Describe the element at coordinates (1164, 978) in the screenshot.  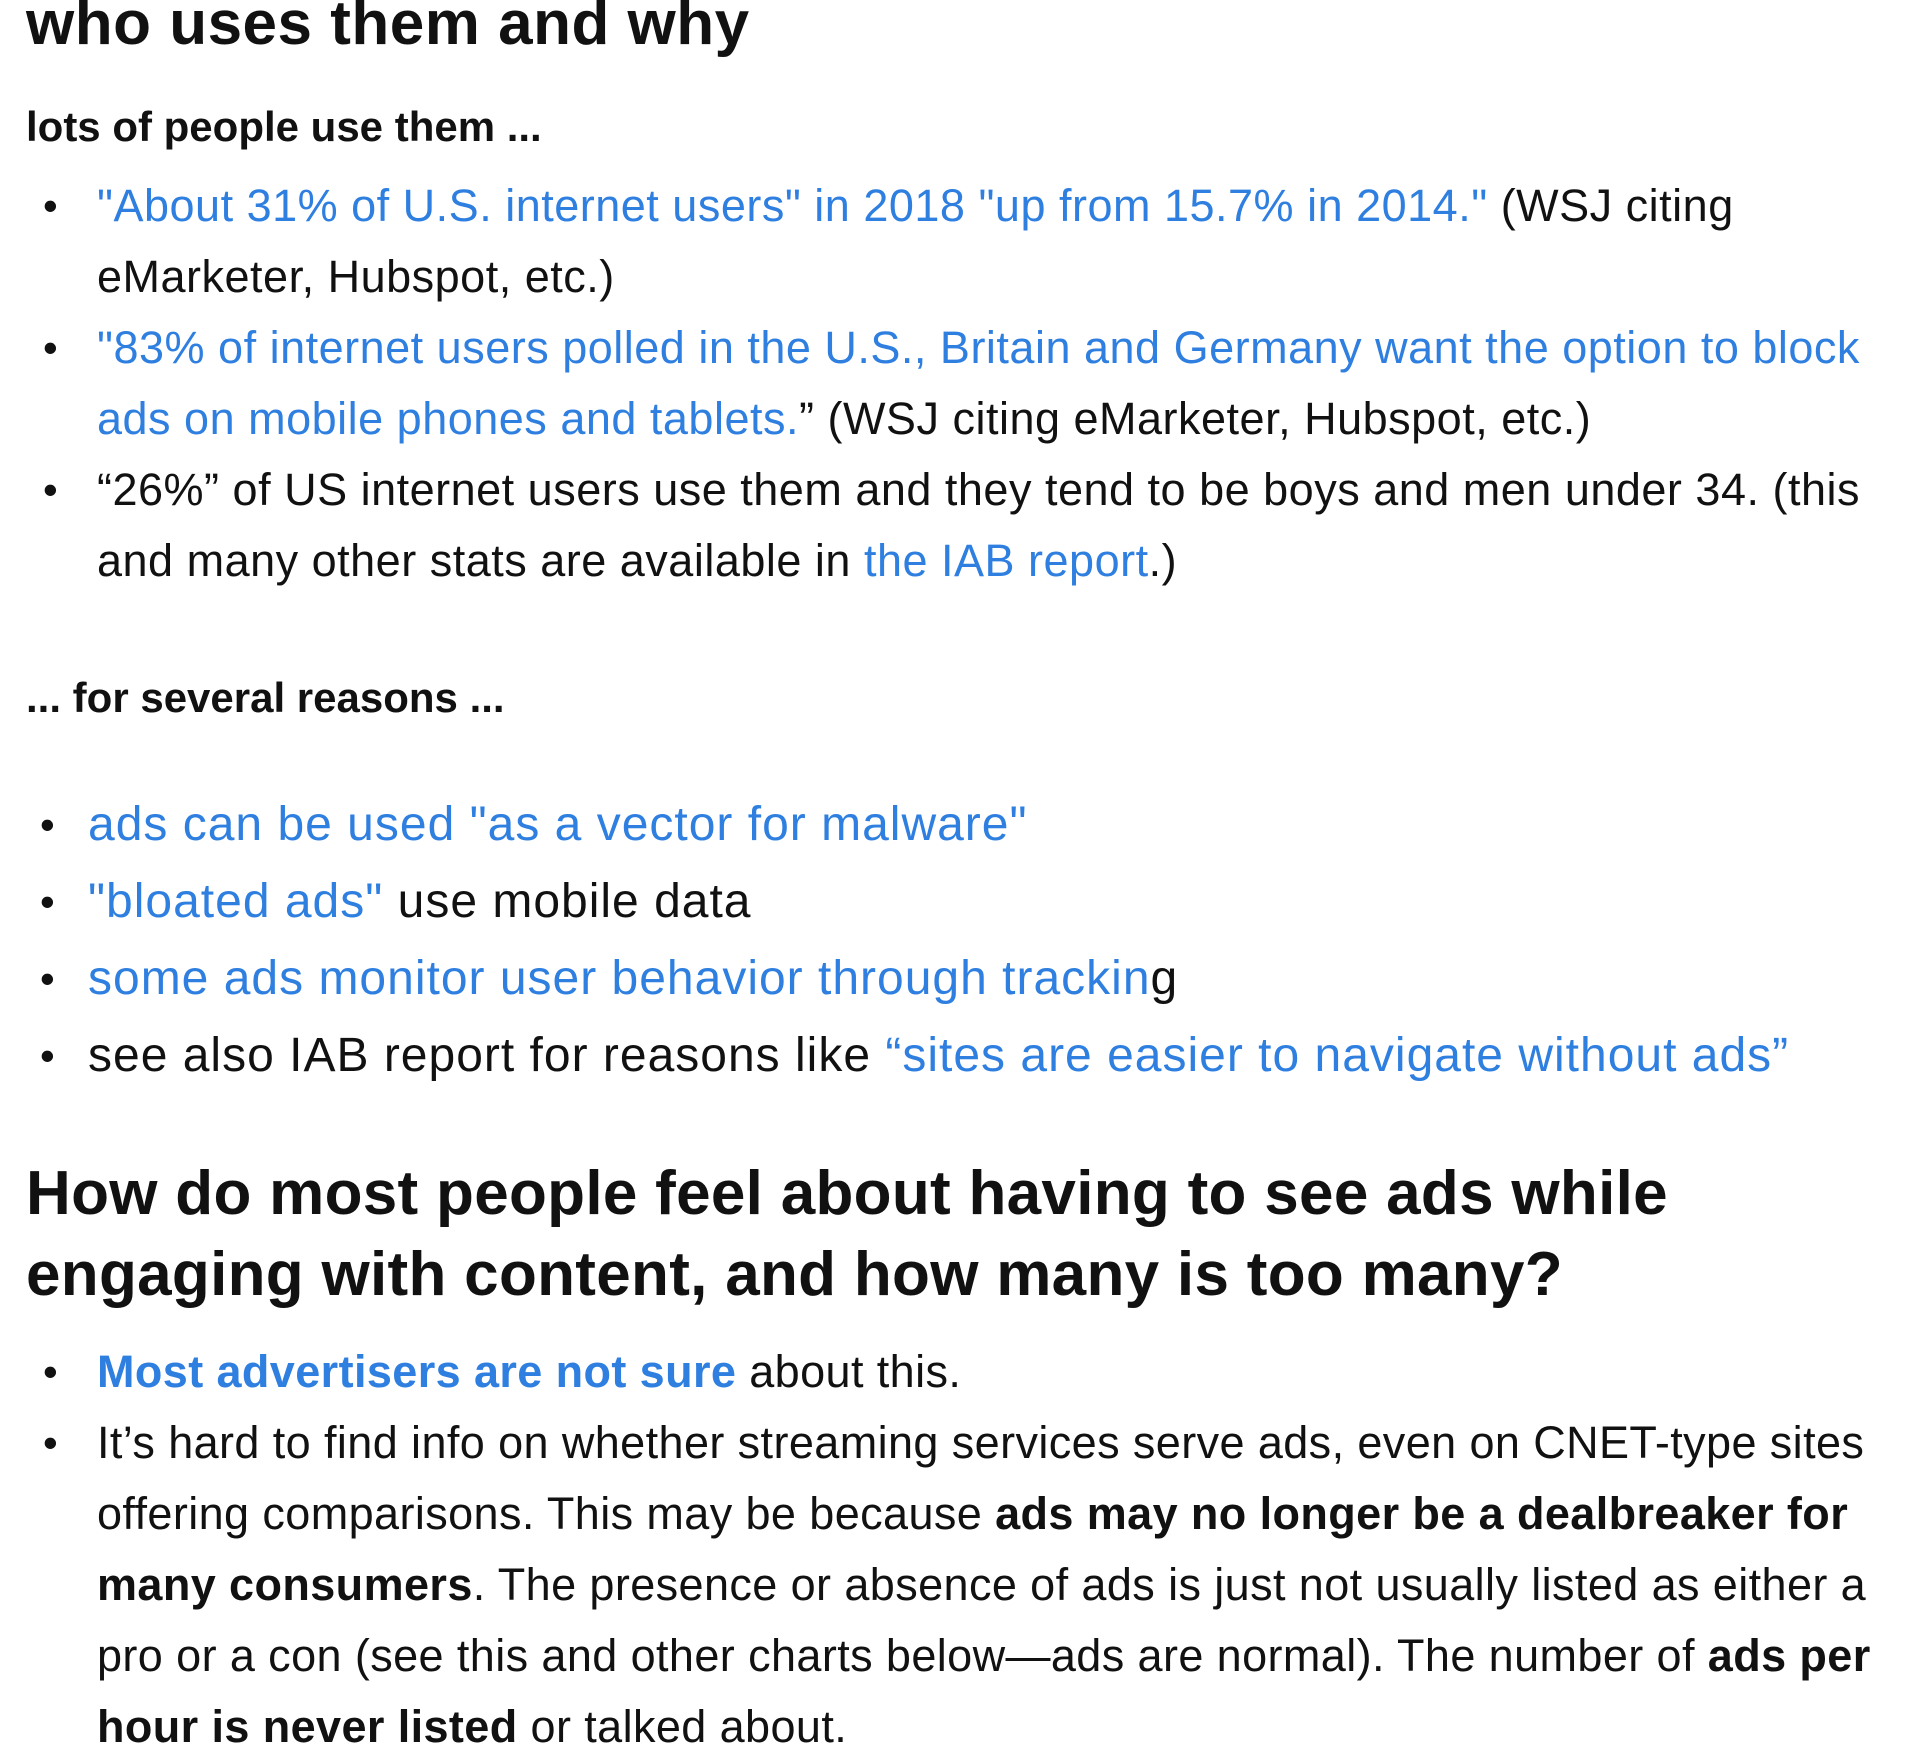
I see `list-item-text: g` at that location.